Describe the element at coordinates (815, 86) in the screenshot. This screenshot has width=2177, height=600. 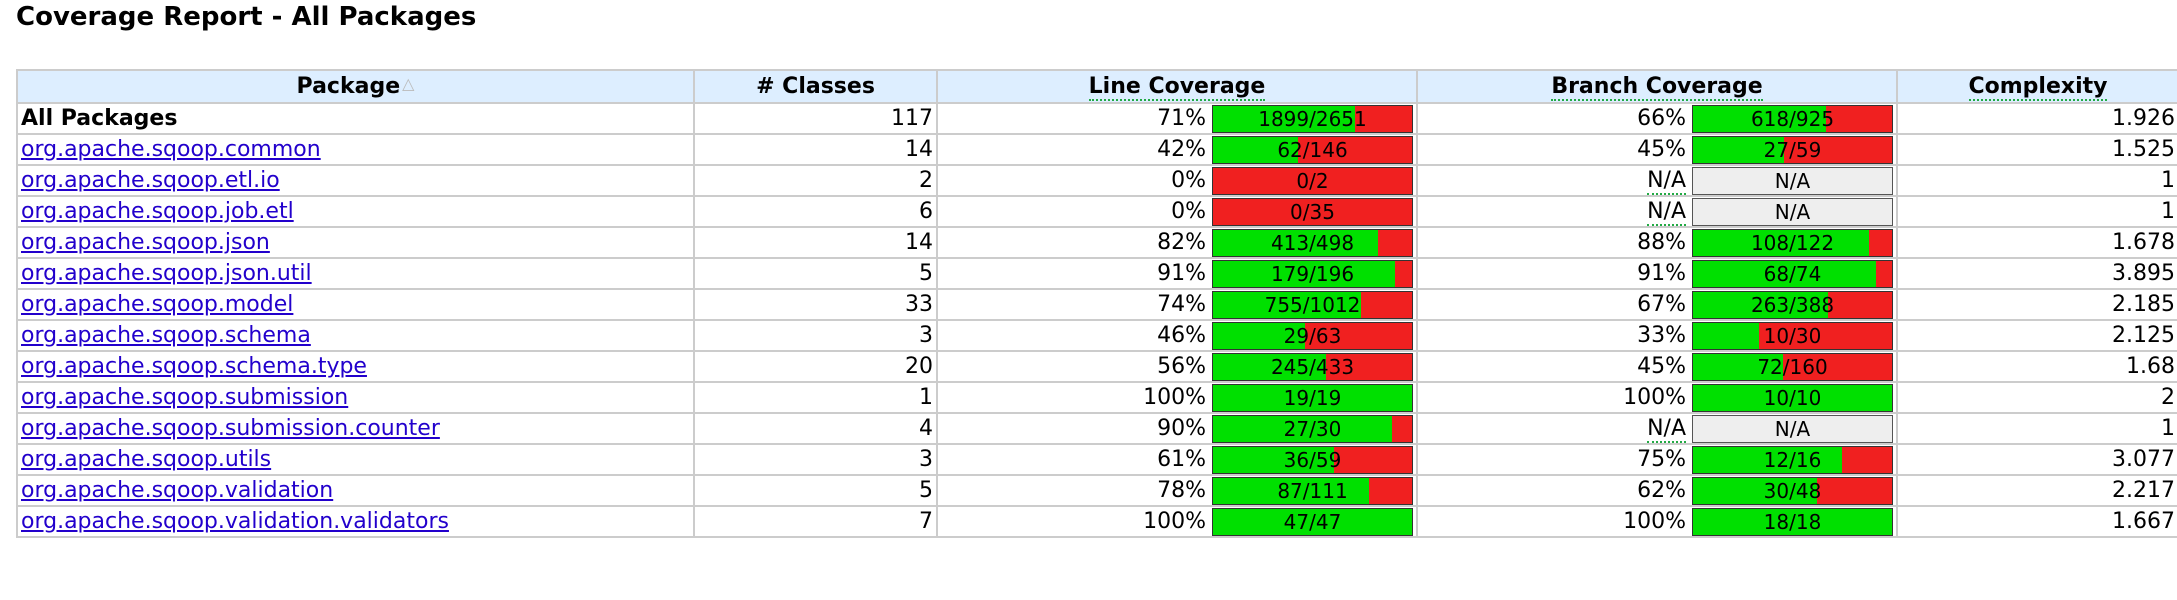
I see `classes-column-header: # Classes` at that location.